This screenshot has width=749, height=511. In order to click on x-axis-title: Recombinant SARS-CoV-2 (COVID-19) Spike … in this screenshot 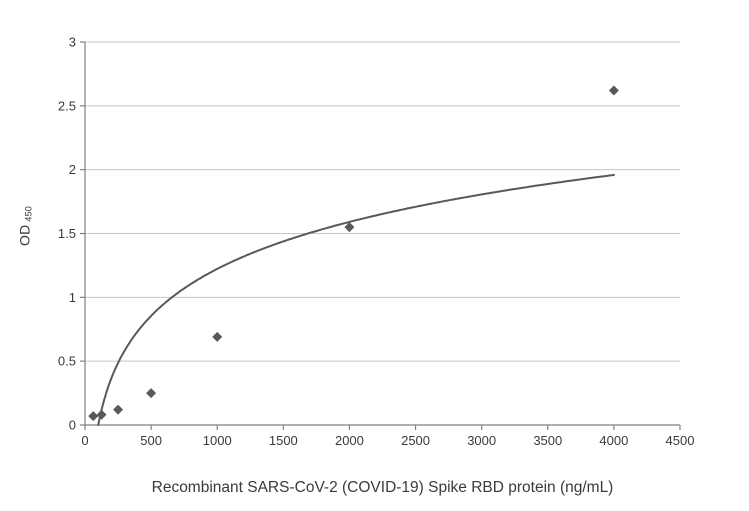, I will do `click(382, 487)`.